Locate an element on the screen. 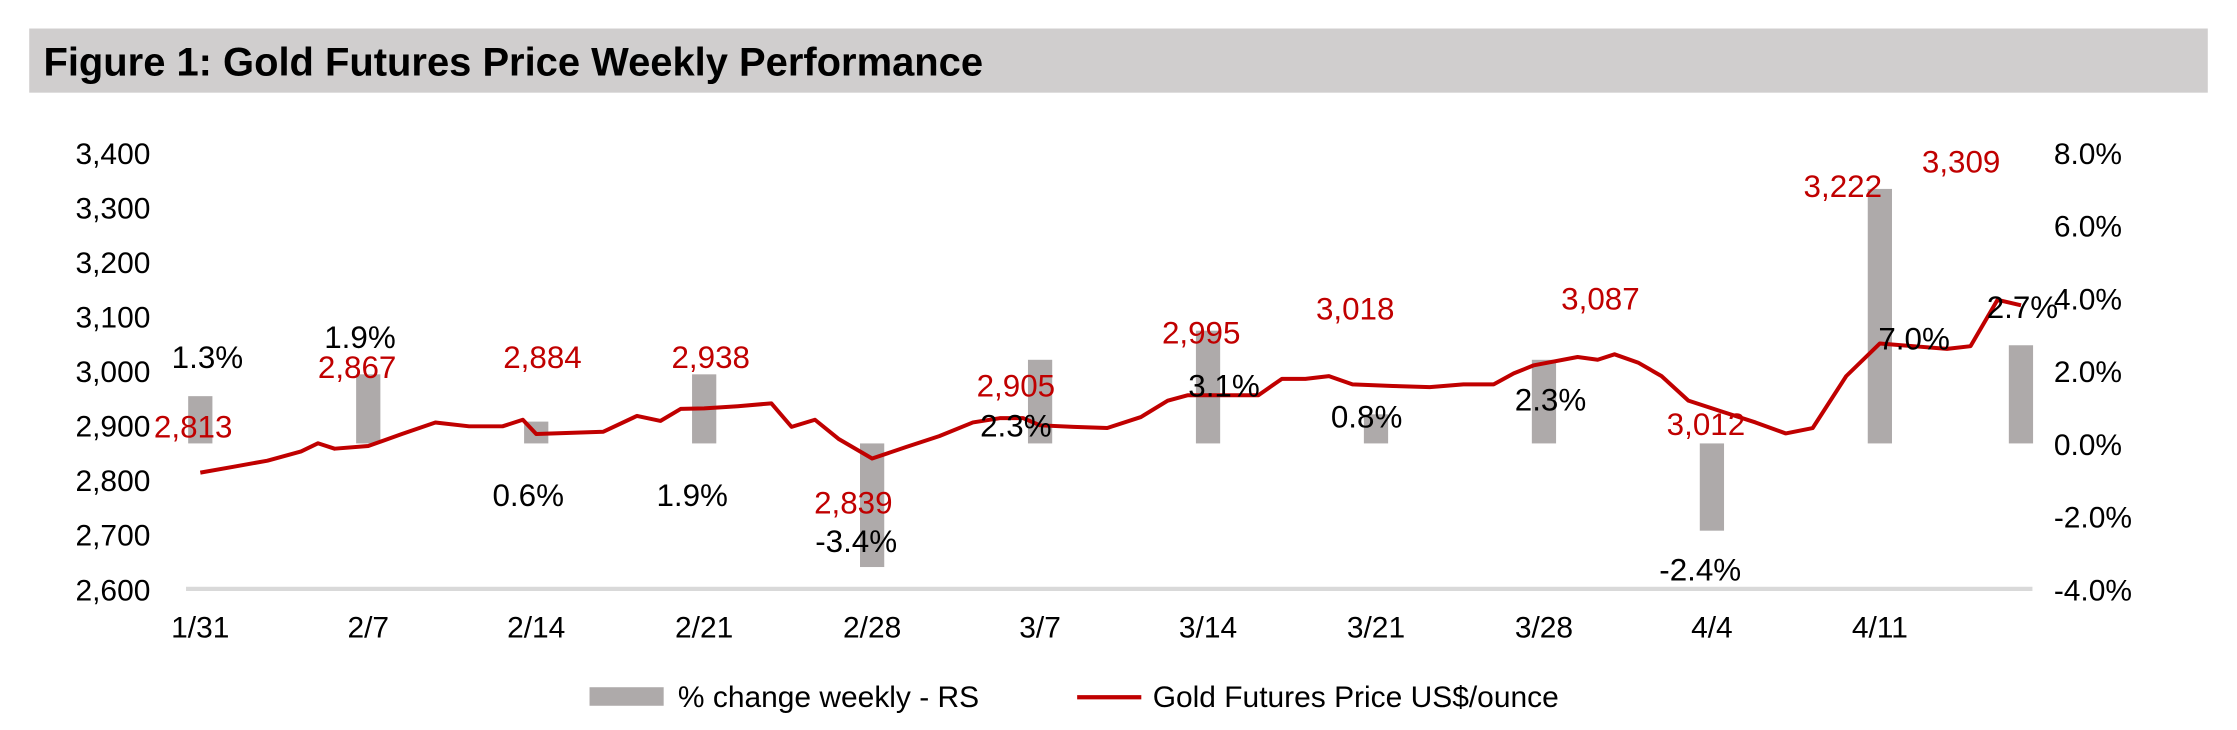  change-data-label: 2.7% is located at coordinates (2022, 307).